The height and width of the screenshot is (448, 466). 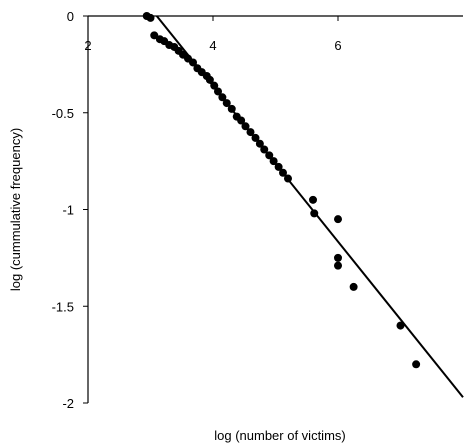 I want to click on x-tick-label: 6, so click(x=337, y=45).